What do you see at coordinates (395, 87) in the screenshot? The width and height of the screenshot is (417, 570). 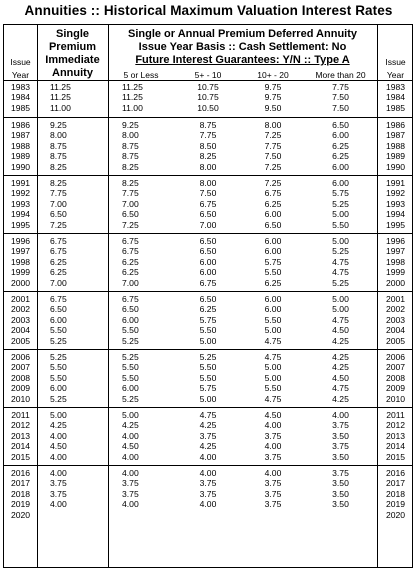 I see `issue-year-cell-right: 1983` at bounding box center [395, 87].